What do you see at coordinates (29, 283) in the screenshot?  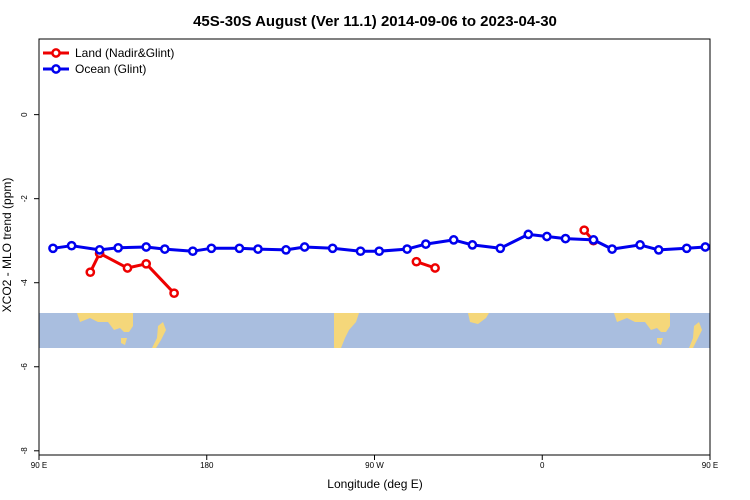 I see `y-axis: 0 -2 -4 -6 -8` at bounding box center [29, 283].